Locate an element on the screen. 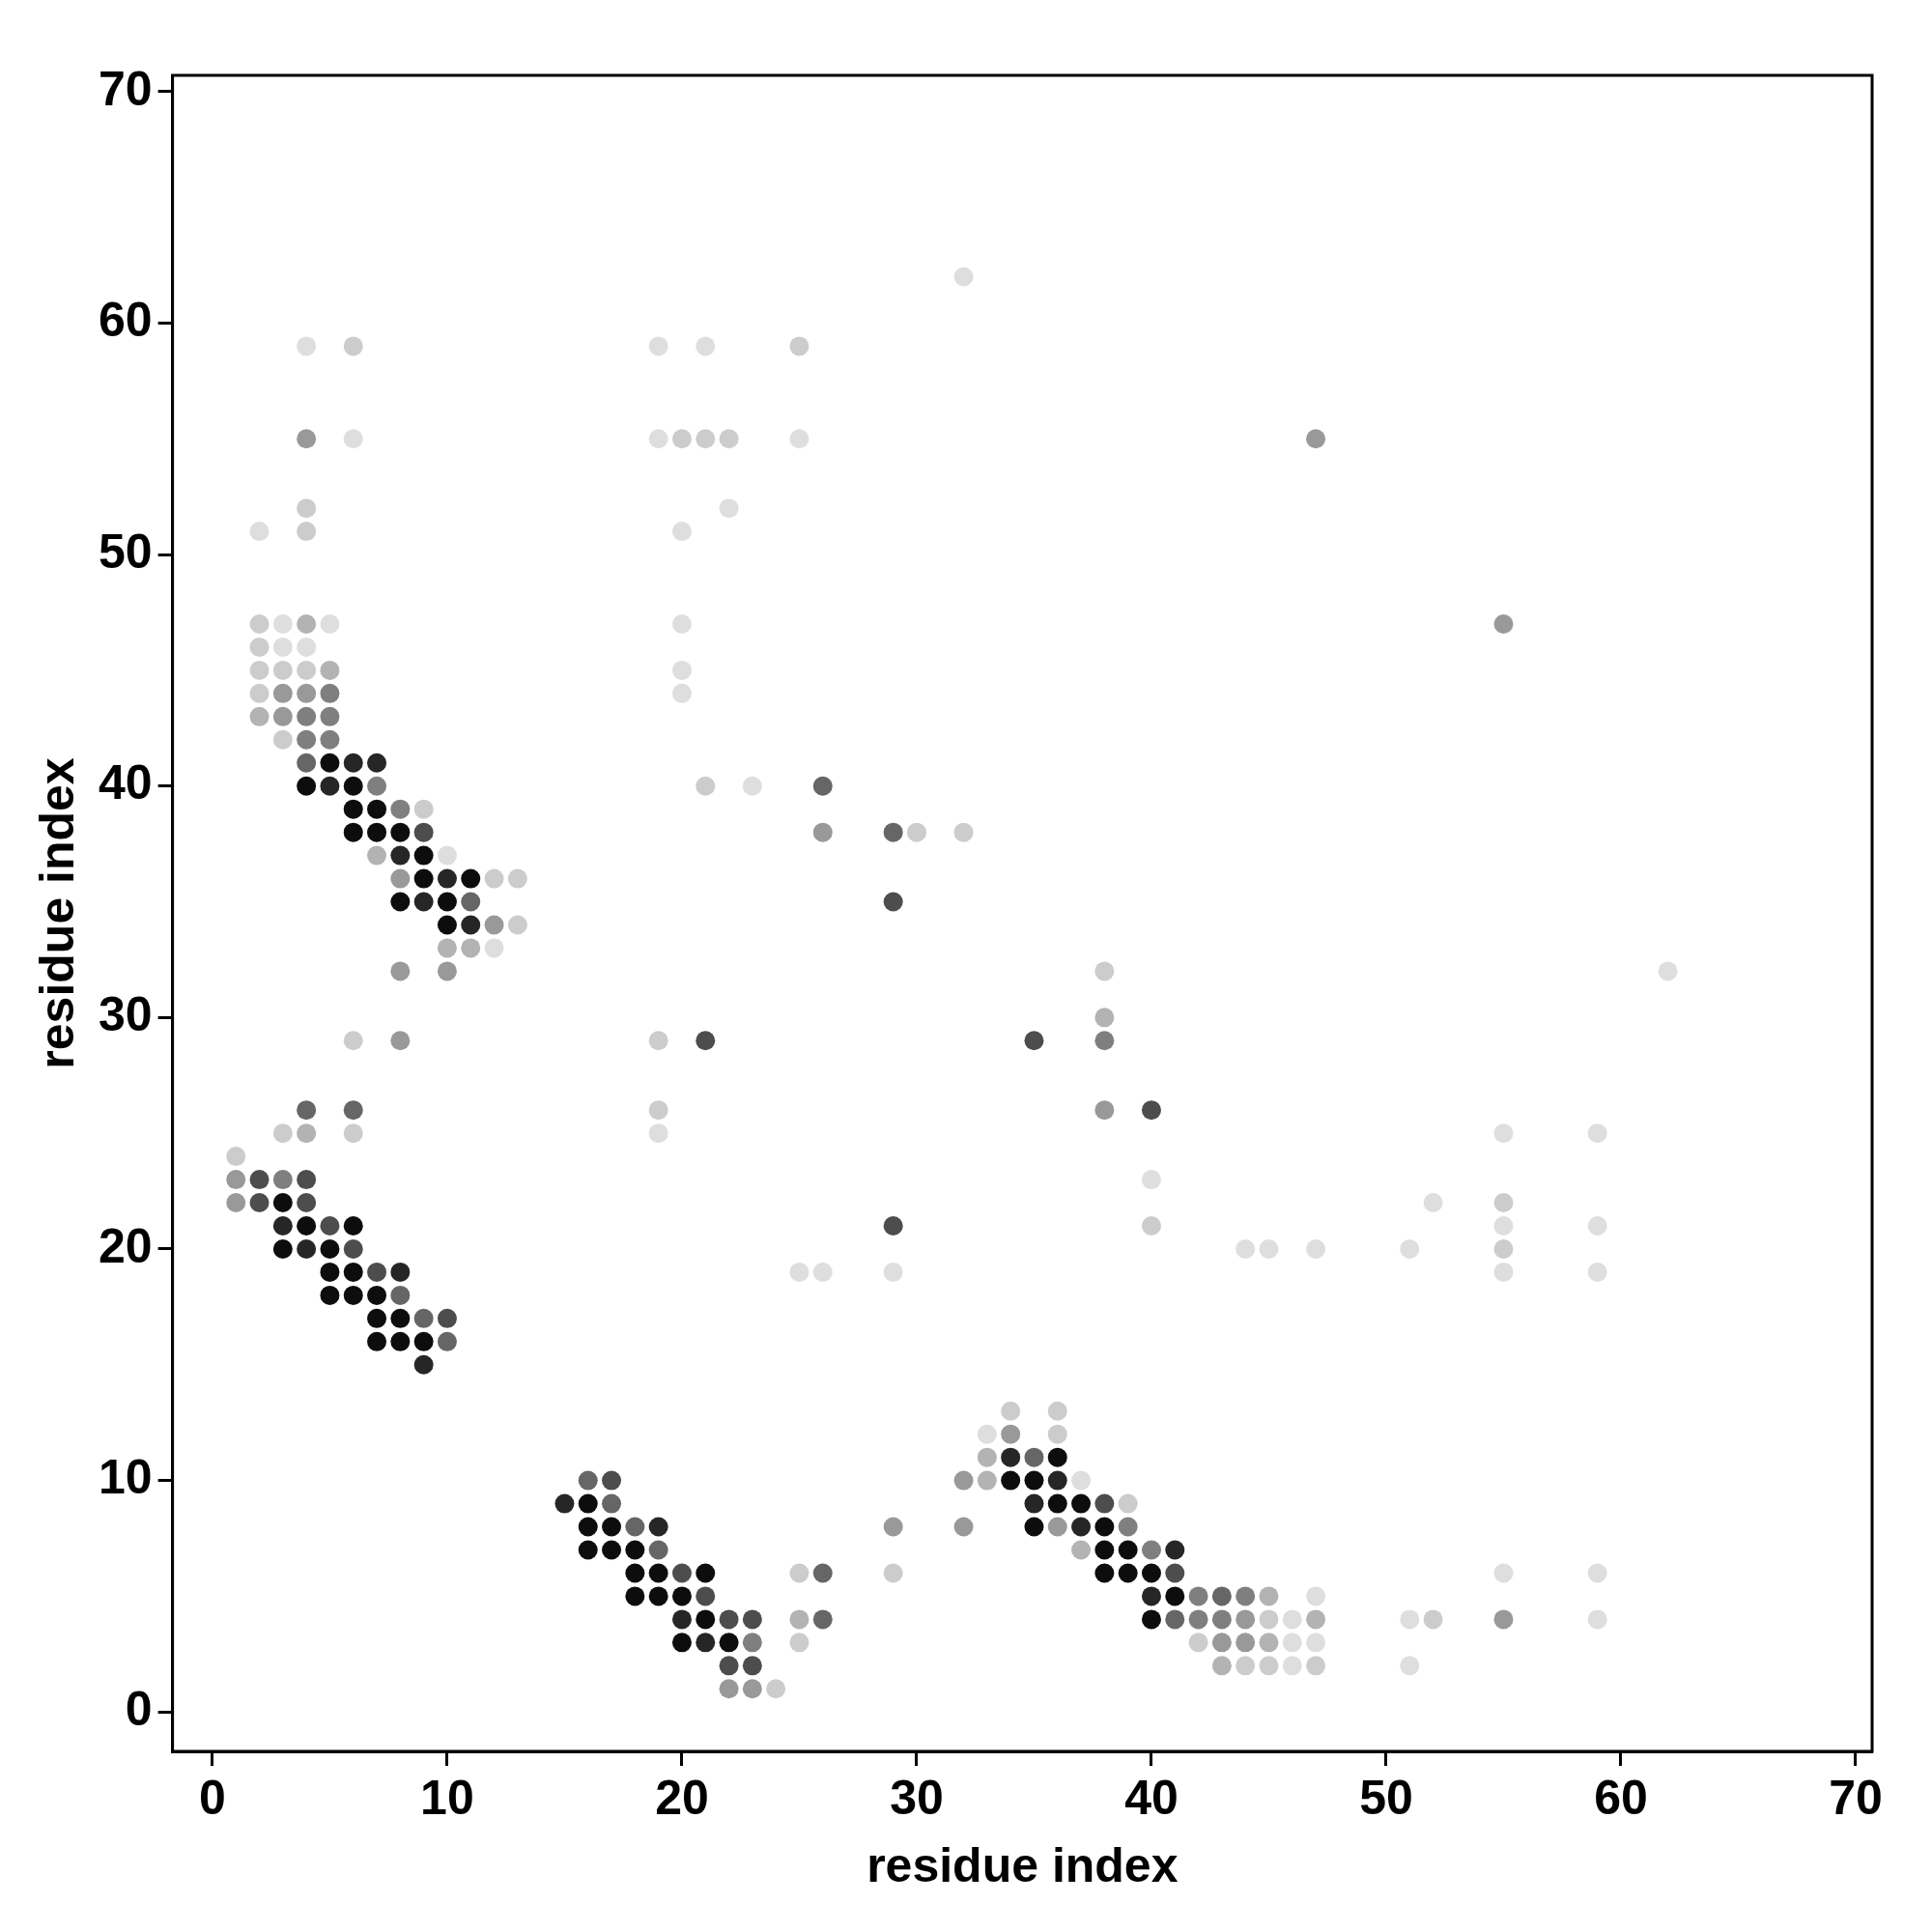 The width and height of the screenshot is (1932, 1932). x-tick-label: 70 is located at coordinates (1856, 1797).